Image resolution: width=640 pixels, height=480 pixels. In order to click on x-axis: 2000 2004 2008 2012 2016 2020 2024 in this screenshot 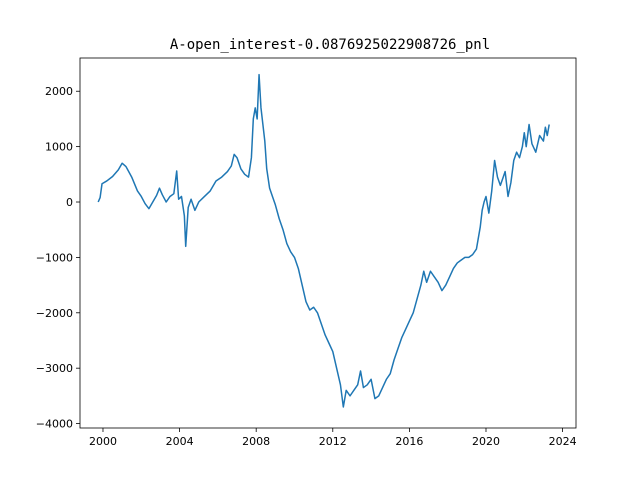, I will do `click(333, 438)`.